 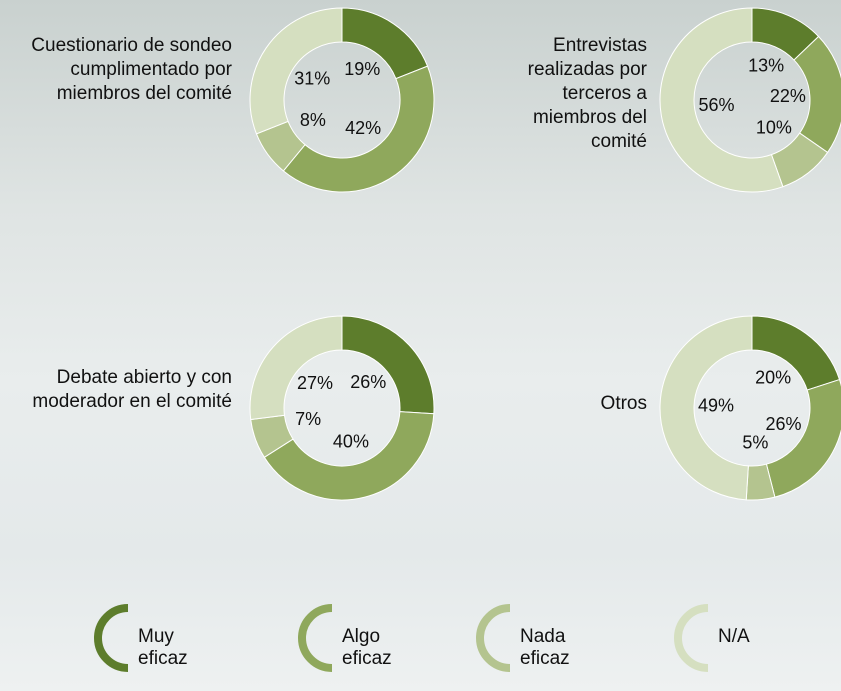 What do you see at coordinates (367, 647) in the screenshot?
I see `legend-label: Algo eficaz` at bounding box center [367, 647].